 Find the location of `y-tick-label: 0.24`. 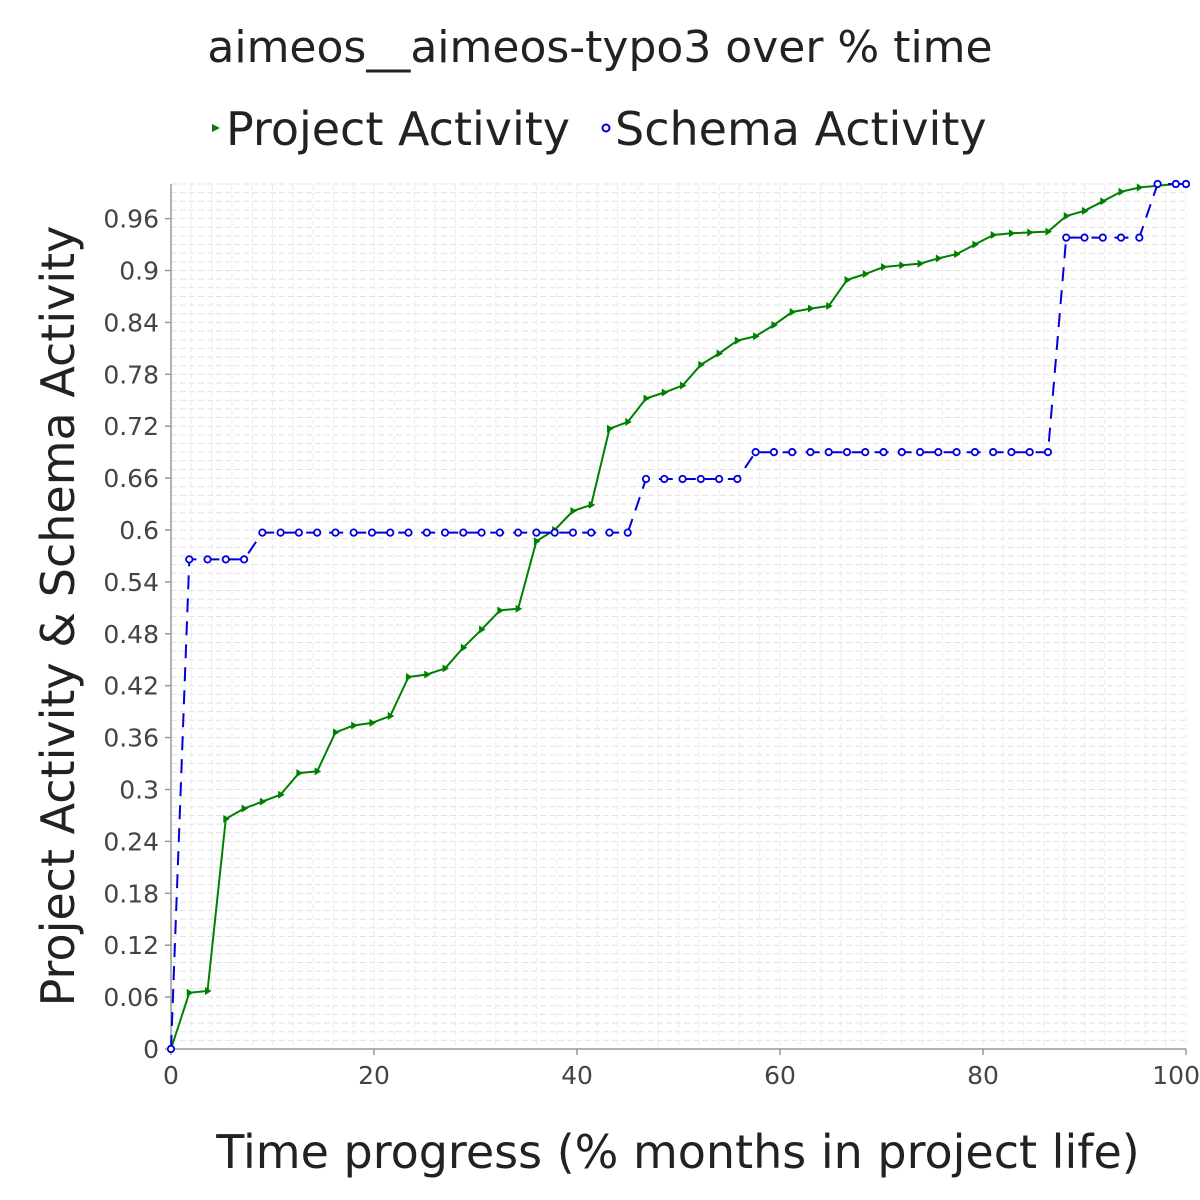

y-tick-label: 0.24 is located at coordinates (131, 841).